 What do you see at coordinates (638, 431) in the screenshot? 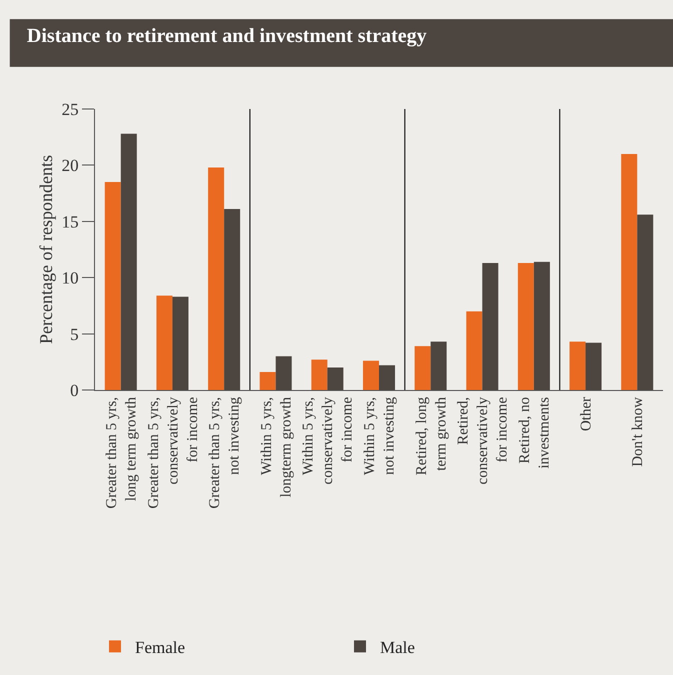
I see `x-tick-label: Don't know` at bounding box center [638, 431].